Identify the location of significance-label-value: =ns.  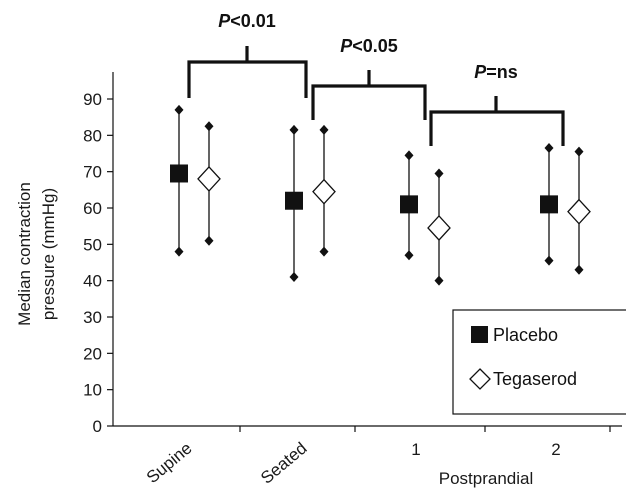
(502, 72).